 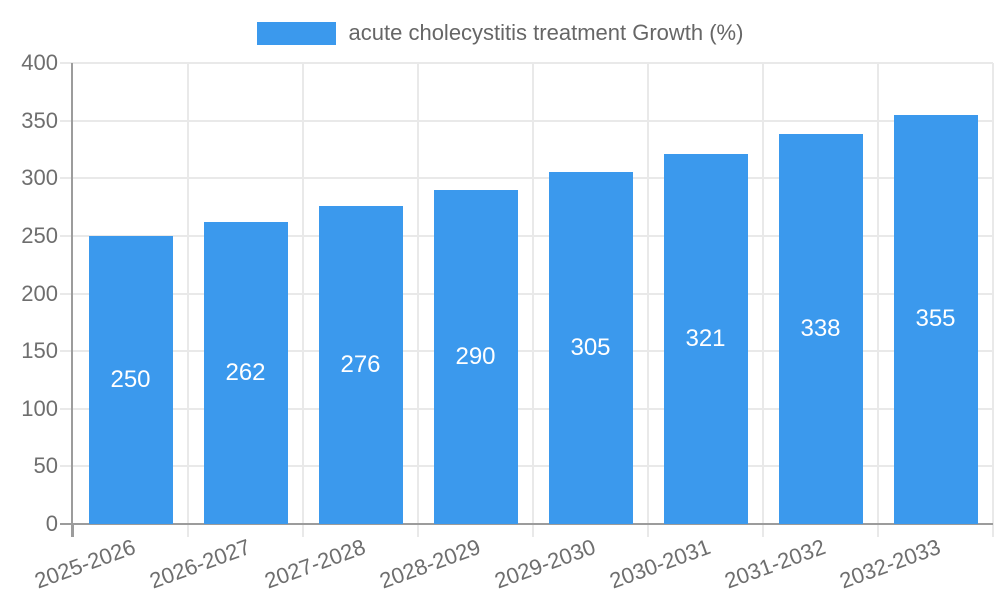 I want to click on x-axis-tick-label: 2028-2029, so click(x=430, y=564).